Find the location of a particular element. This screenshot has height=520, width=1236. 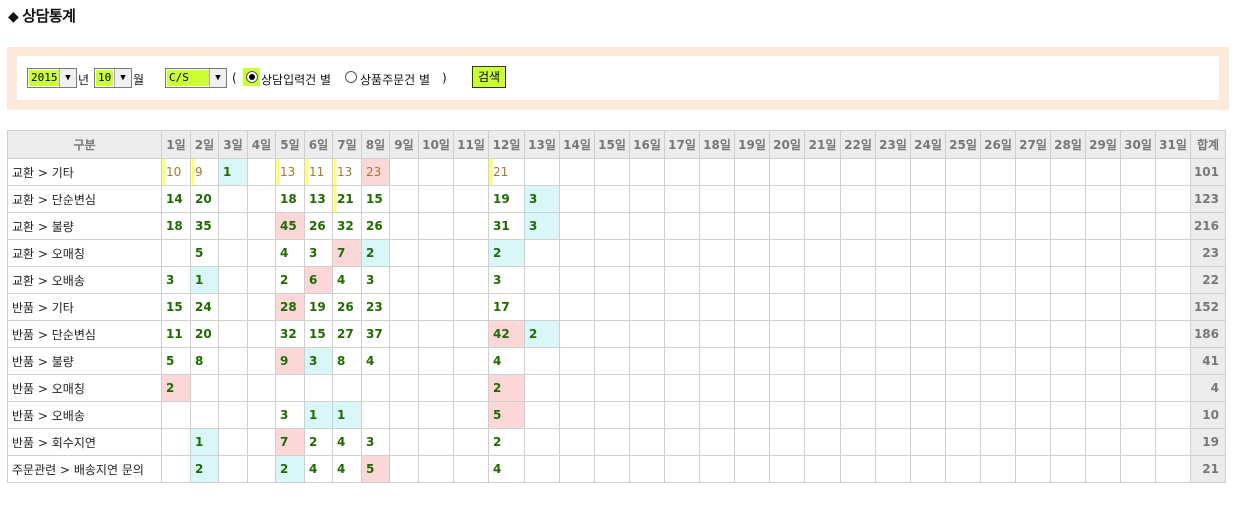

header-day: 26일 is located at coordinates (998, 144).